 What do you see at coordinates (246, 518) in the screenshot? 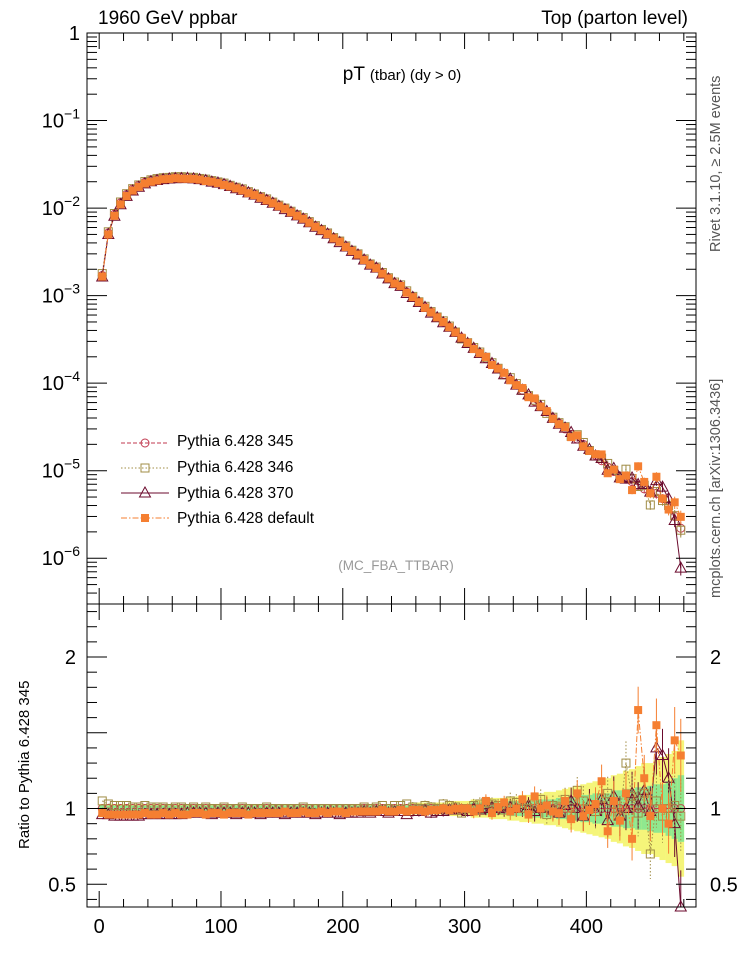
I see `legend-label-default: Pythia 6.428 default` at bounding box center [246, 518].